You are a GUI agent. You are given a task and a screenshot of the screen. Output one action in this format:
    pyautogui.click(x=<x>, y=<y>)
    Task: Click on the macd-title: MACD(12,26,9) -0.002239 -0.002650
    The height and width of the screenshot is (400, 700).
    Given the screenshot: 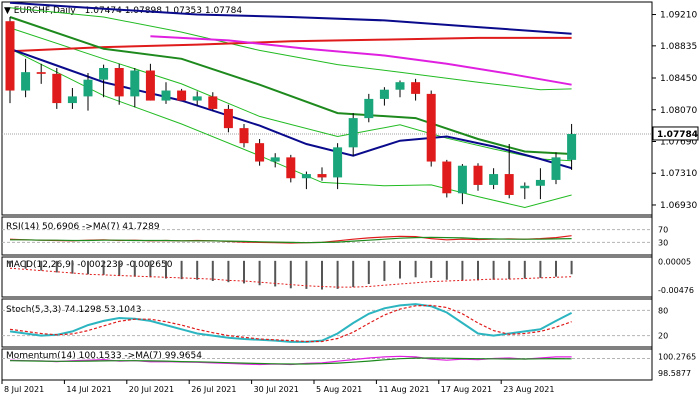 What is the action you would take?
    pyautogui.click(x=89, y=265)
    